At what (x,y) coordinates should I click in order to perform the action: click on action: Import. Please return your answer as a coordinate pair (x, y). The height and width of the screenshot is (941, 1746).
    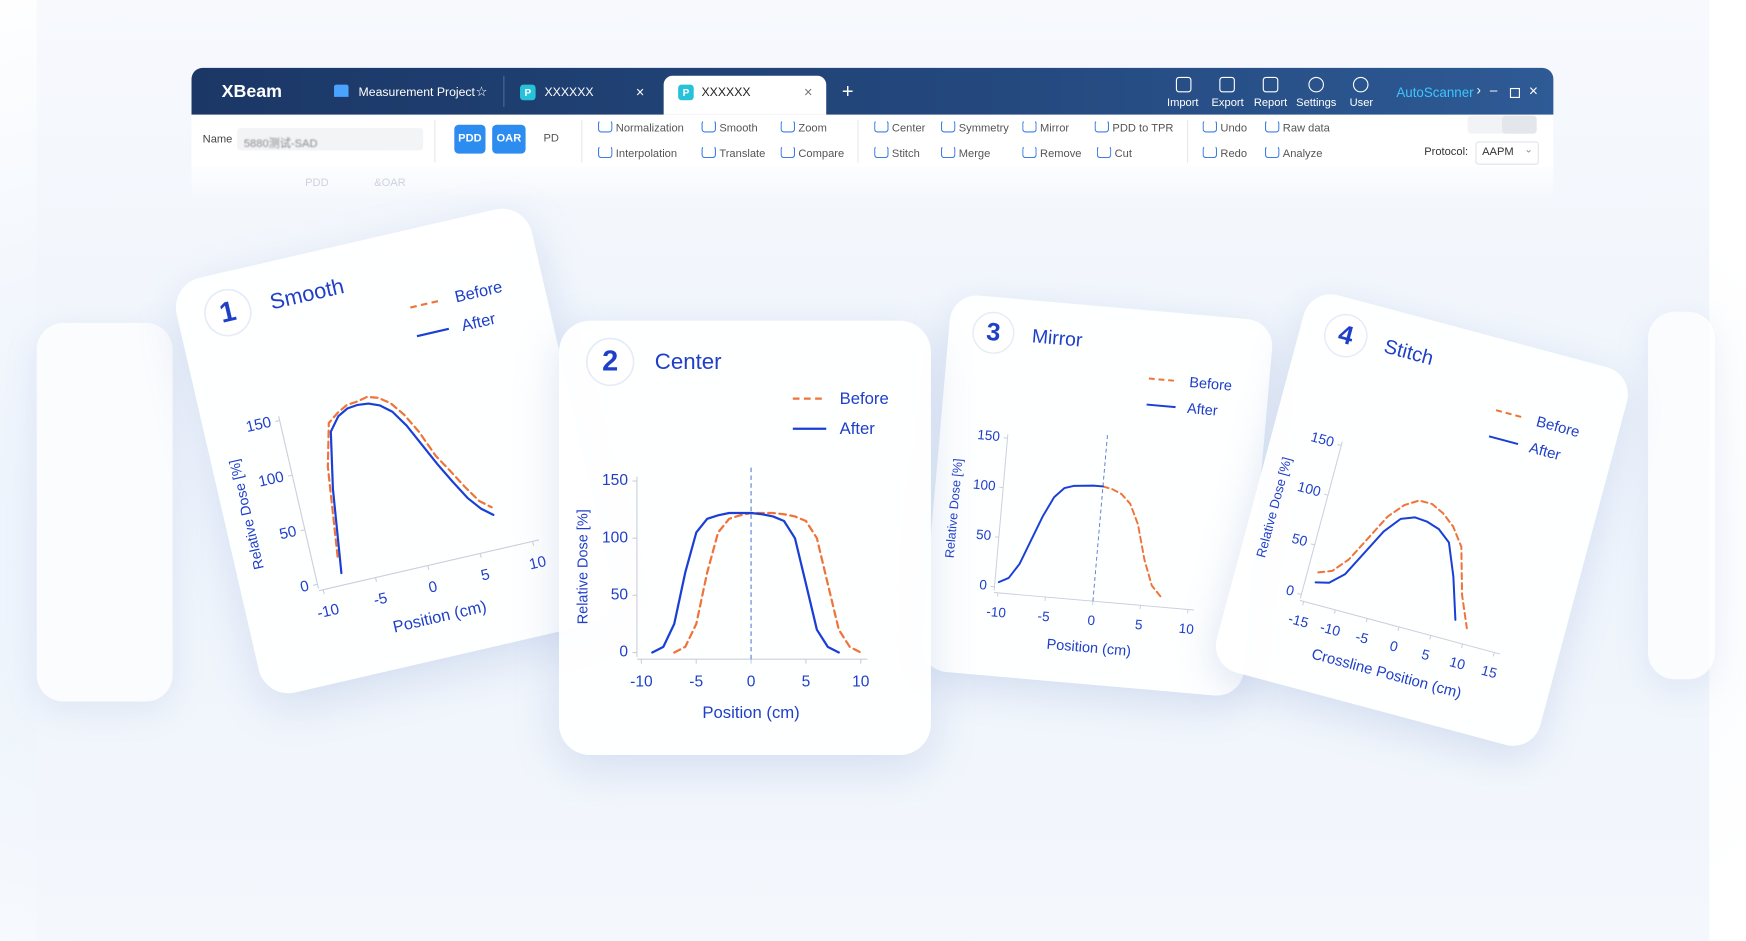
    Looking at the image, I should click on (1182, 103).